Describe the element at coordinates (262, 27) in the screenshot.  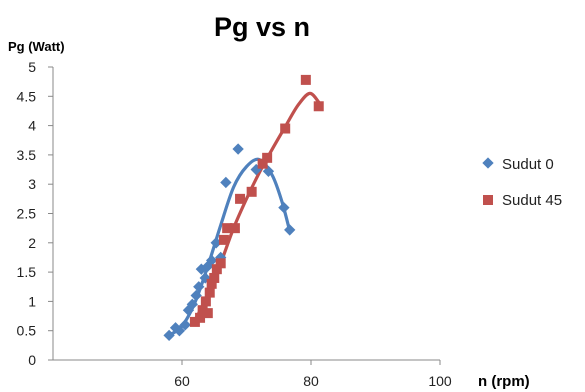
I see `chart-title: Pg vs n` at that location.